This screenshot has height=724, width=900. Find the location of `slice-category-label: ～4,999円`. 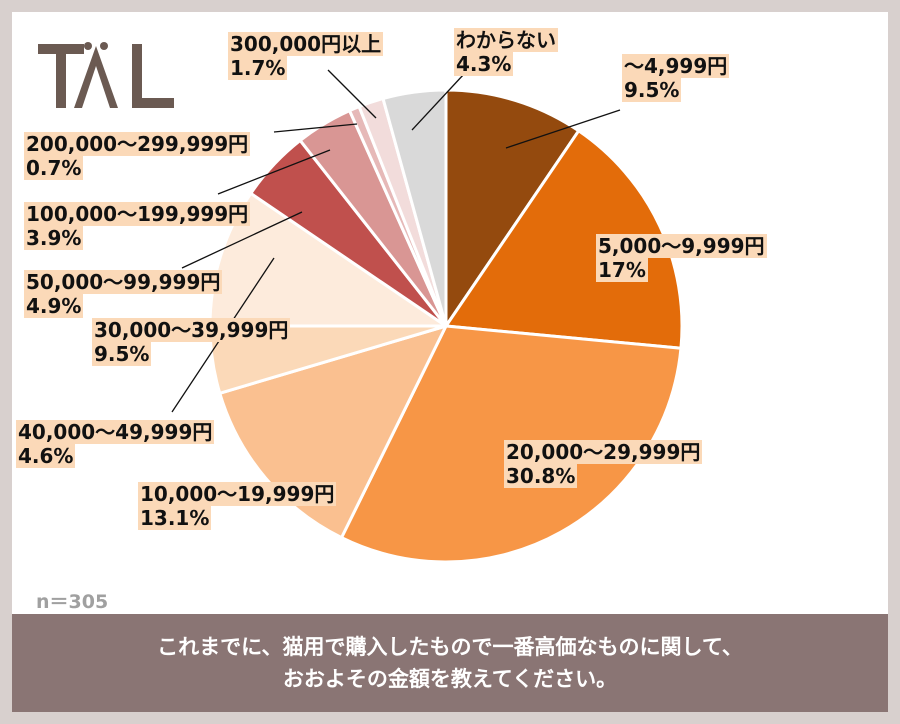

slice-category-label: ～4,999円 is located at coordinates (676, 66).